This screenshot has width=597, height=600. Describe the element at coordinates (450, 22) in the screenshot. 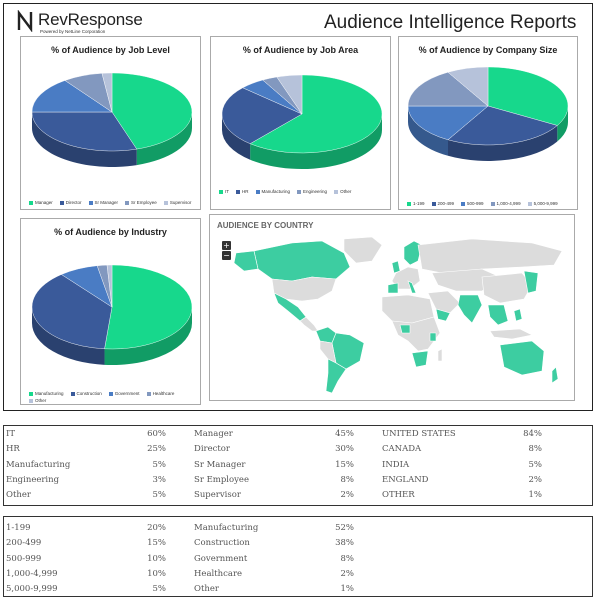

I see `page-title: Audience Intelligence Reports` at that location.